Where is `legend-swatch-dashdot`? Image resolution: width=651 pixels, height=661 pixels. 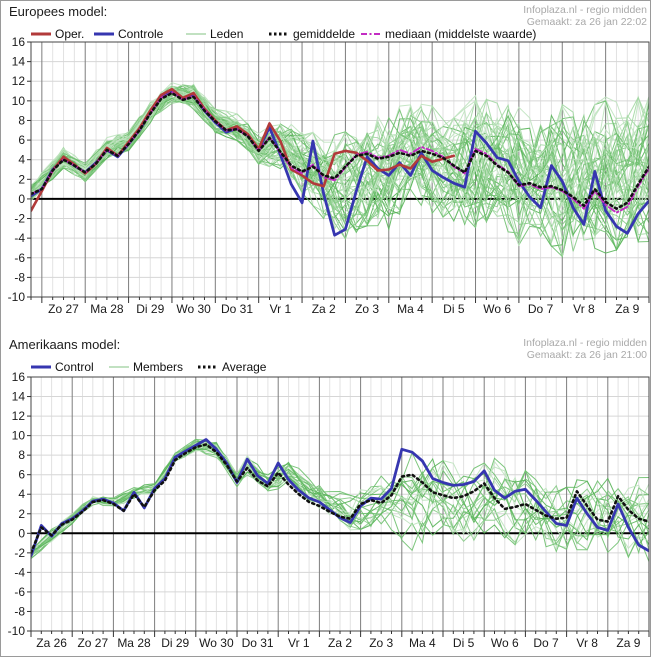 legend-swatch-dashdot is located at coordinates (371, 33).